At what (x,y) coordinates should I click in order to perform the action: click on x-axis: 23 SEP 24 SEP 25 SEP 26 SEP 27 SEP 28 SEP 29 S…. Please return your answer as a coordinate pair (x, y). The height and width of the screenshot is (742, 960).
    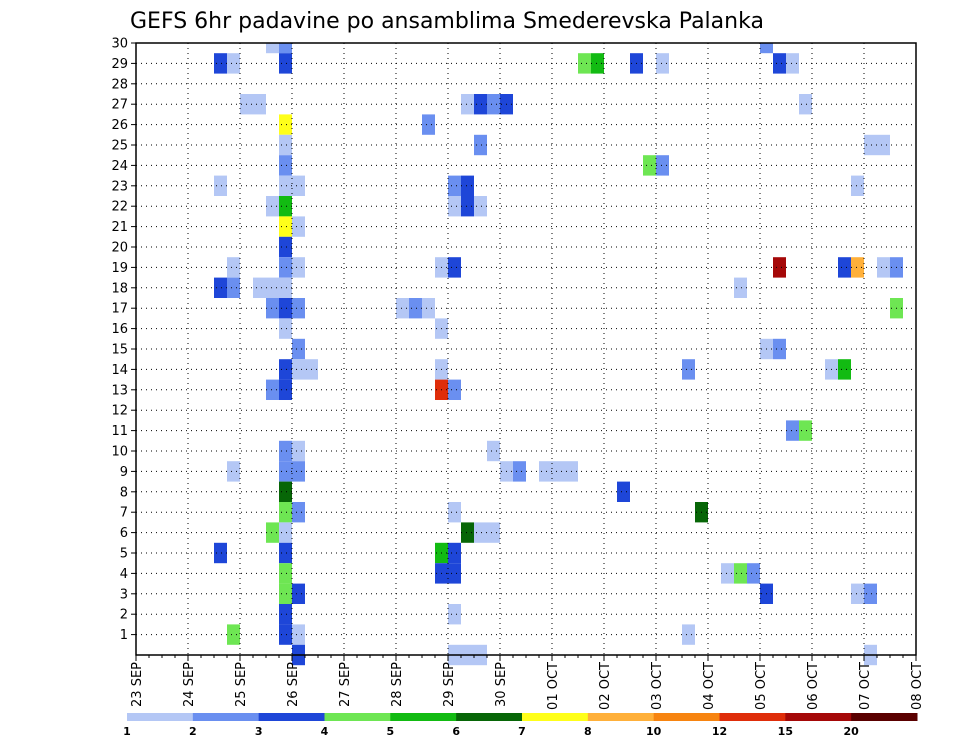
    Looking at the image, I should click on (527, 682).